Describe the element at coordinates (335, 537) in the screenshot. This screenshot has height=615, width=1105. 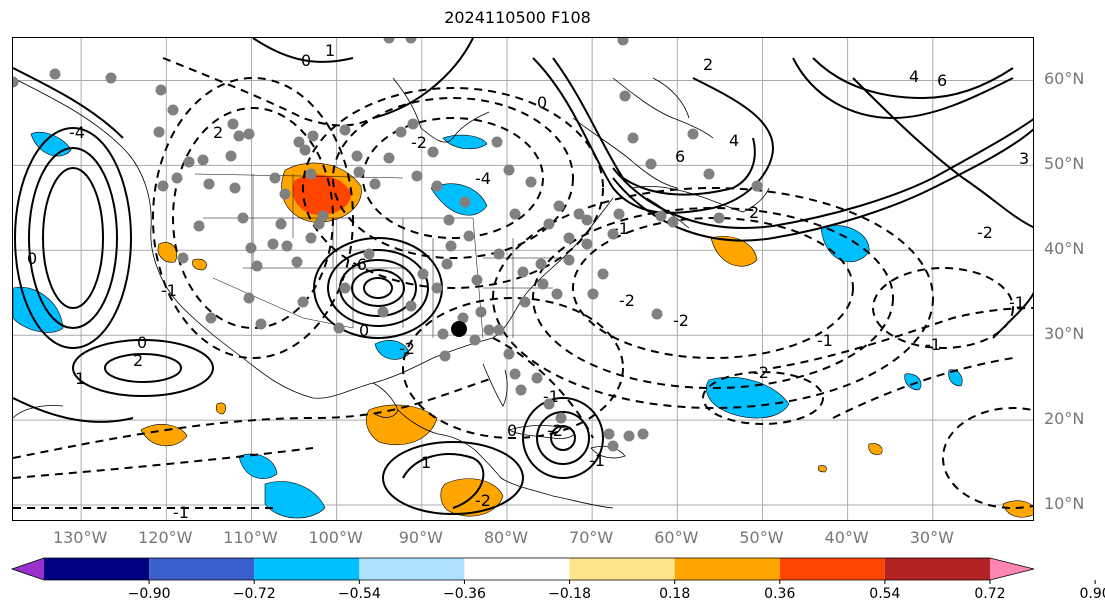
I see `lon-label: 100°W` at that location.